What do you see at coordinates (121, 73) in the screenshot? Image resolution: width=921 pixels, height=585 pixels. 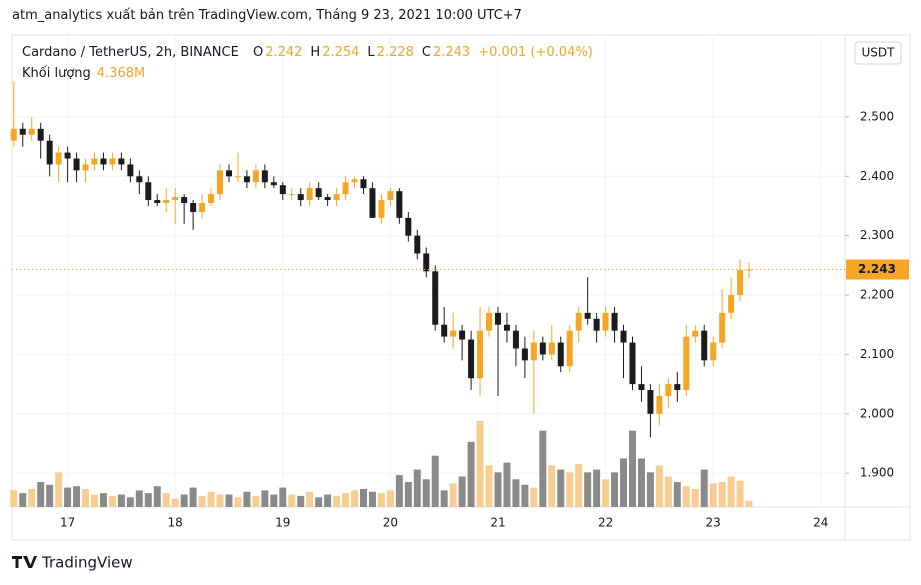 I see `volume-value: 4.368M` at bounding box center [121, 73].